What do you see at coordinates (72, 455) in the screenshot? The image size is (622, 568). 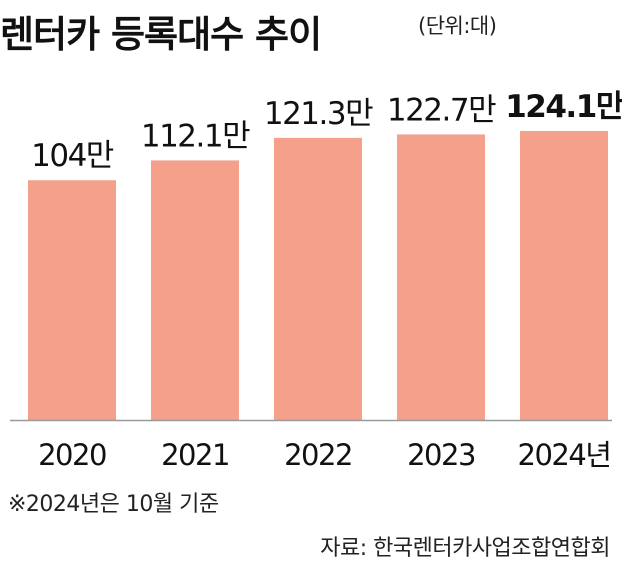 I see `category-label-2020: 2020` at bounding box center [72, 455].